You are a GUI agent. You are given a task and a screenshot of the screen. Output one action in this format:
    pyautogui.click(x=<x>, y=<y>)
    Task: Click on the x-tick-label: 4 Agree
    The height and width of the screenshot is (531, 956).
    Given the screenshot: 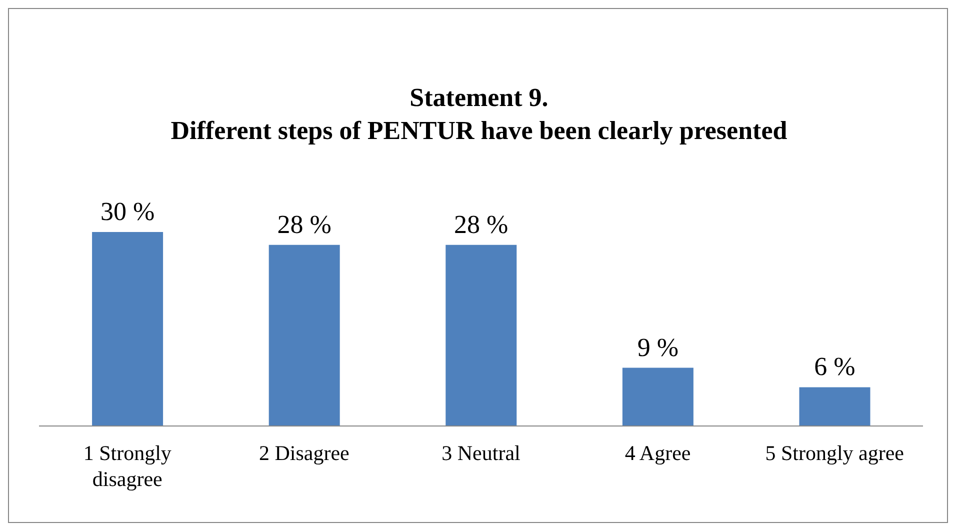 What is the action you would take?
    pyautogui.click(x=657, y=453)
    